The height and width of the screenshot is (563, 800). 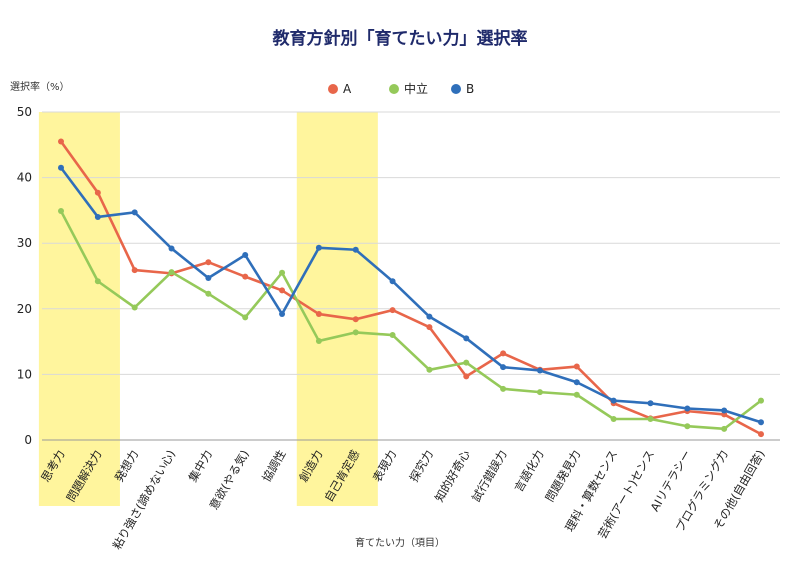 What do you see at coordinates (24, 309) in the screenshot?
I see `y-tick-label: 20` at bounding box center [24, 309].